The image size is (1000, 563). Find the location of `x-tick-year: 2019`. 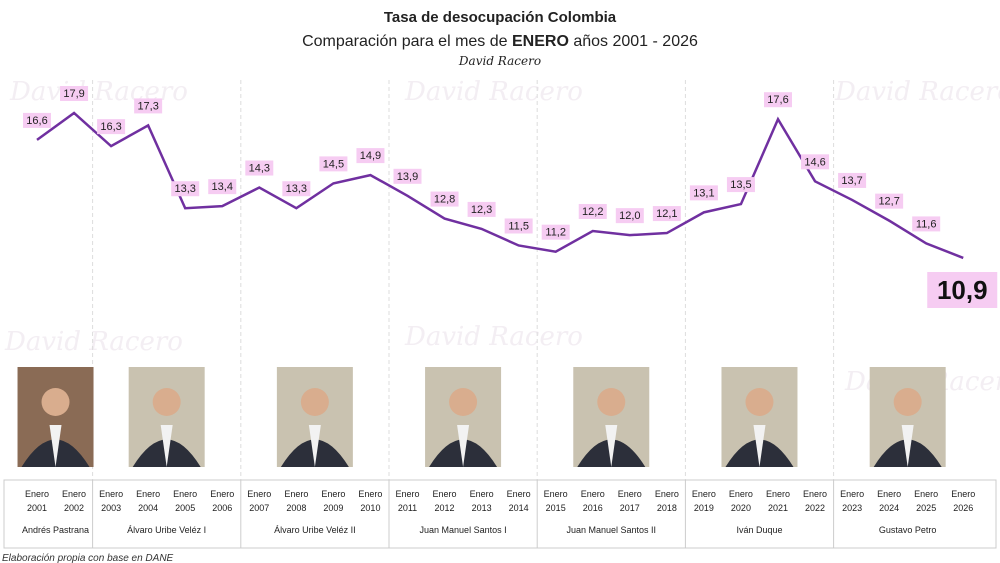

x-tick-year: 2019 is located at coordinates (704, 508).